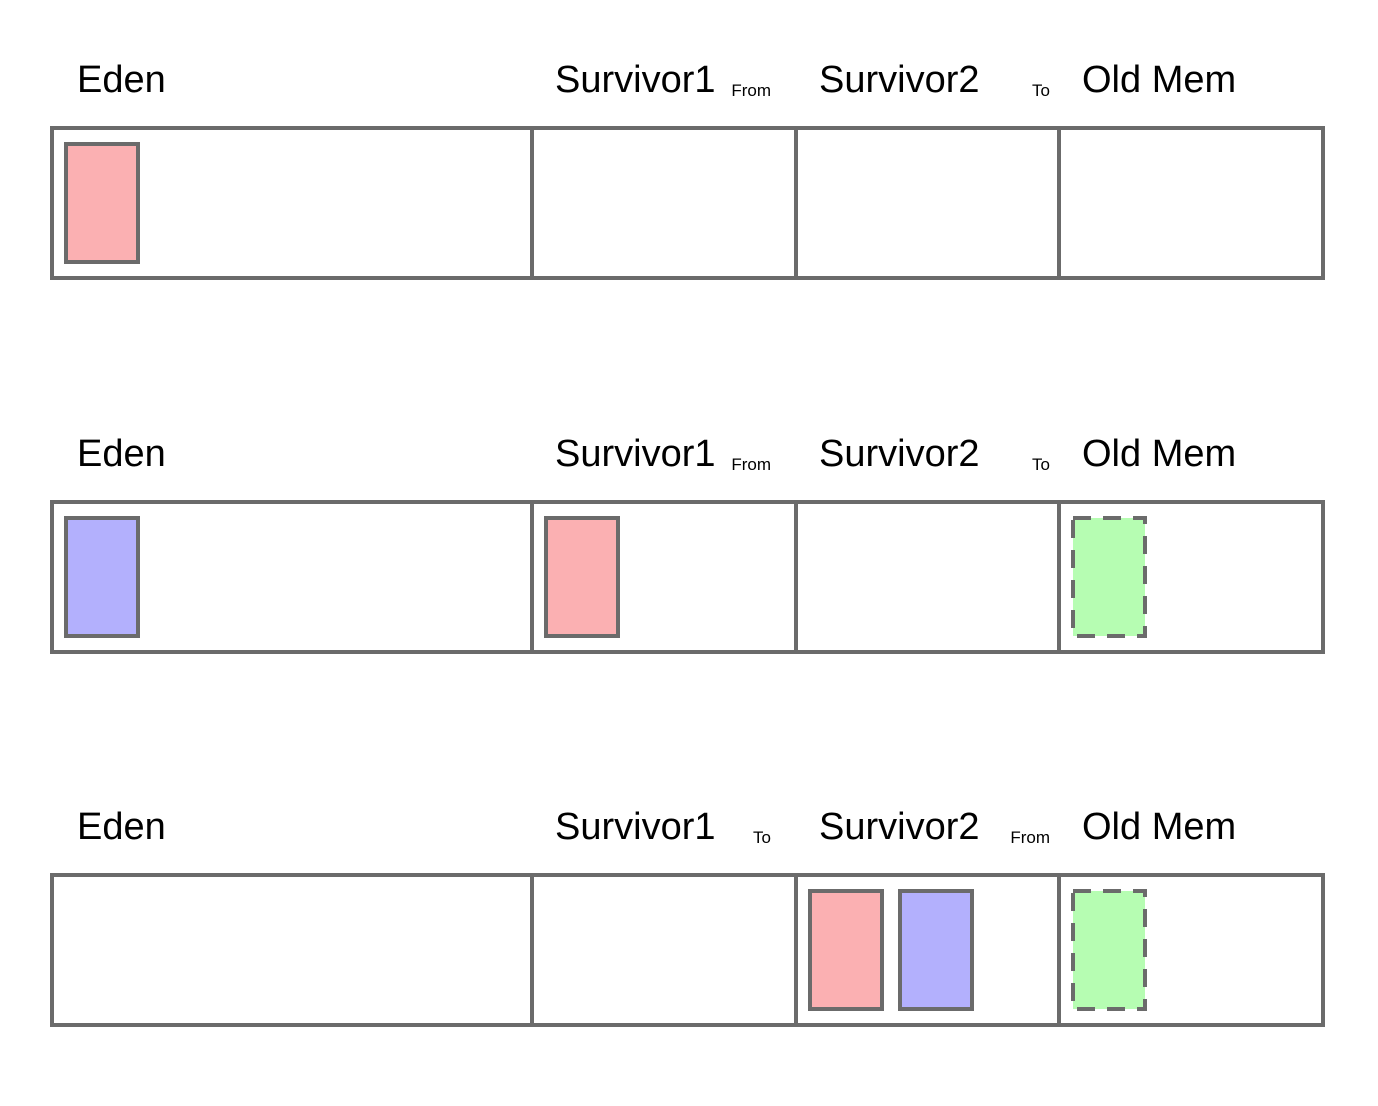  I want to click on memory-bar, so click(687, 203).